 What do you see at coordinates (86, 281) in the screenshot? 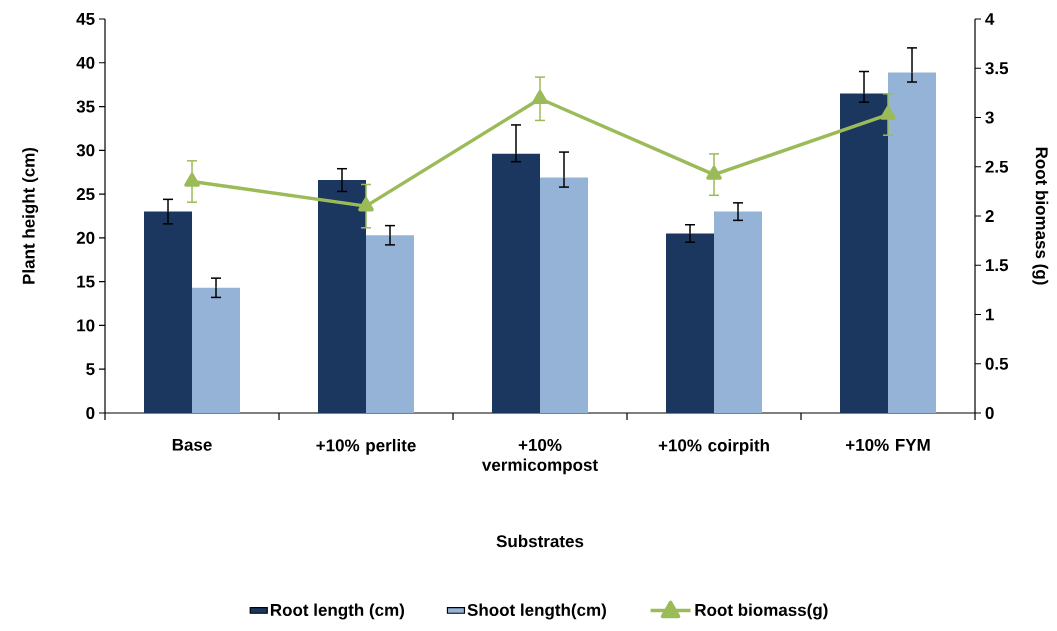
I see `y-tick-label: 15` at bounding box center [86, 281].